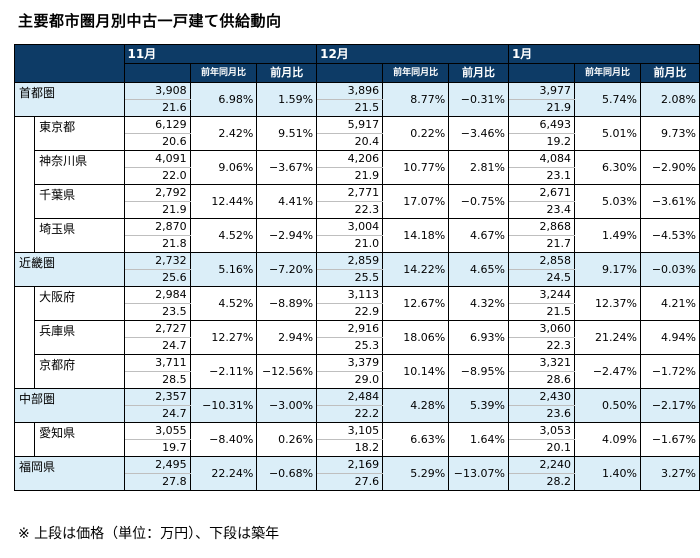 This screenshot has height=558, width=700. What do you see at coordinates (541, 142) in the screenshot?
I see `age-value: 19.2` at bounding box center [541, 142].